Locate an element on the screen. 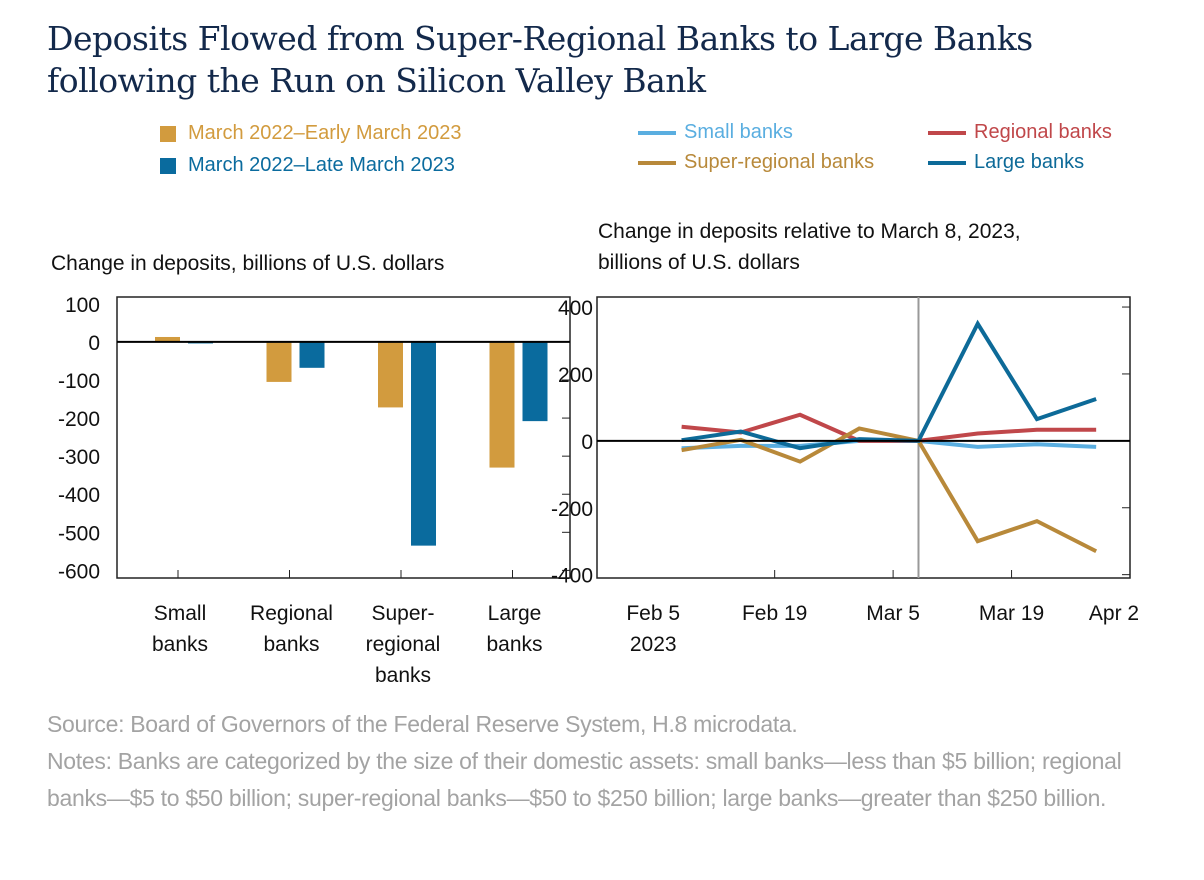 This screenshot has width=1204, height=880. legend-late-march: March 2022–Late March 2023 is located at coordinates (307, 165).